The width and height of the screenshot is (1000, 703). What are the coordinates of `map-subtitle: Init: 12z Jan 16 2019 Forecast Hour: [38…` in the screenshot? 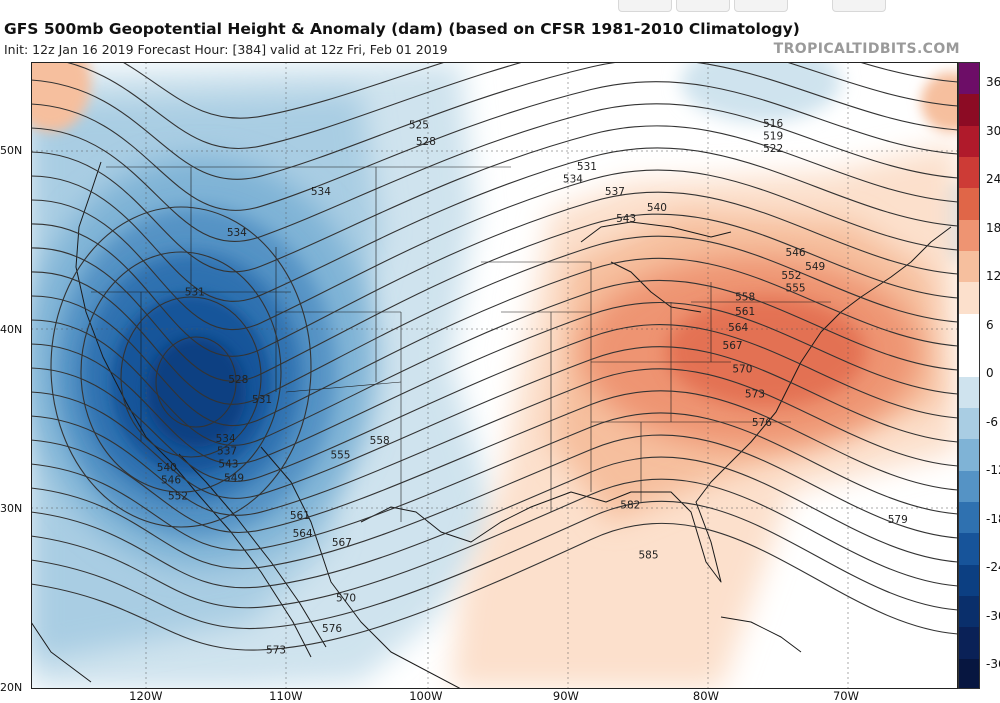 It's located at (226, 49).